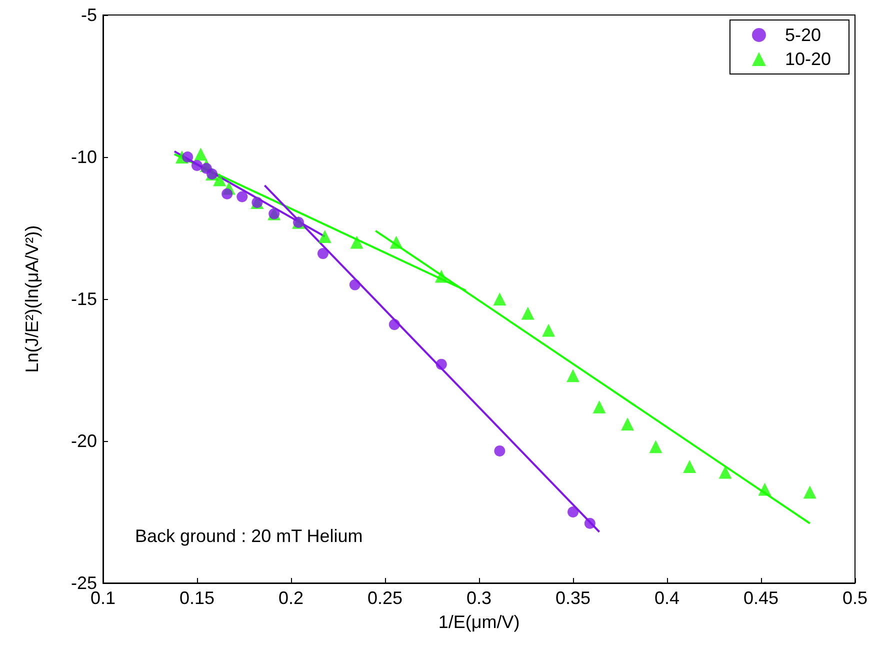  What do you see at coordinates (83, 441) in the screenshot?
I see `y-tick-label: -20` at bounding box center [83, 441].